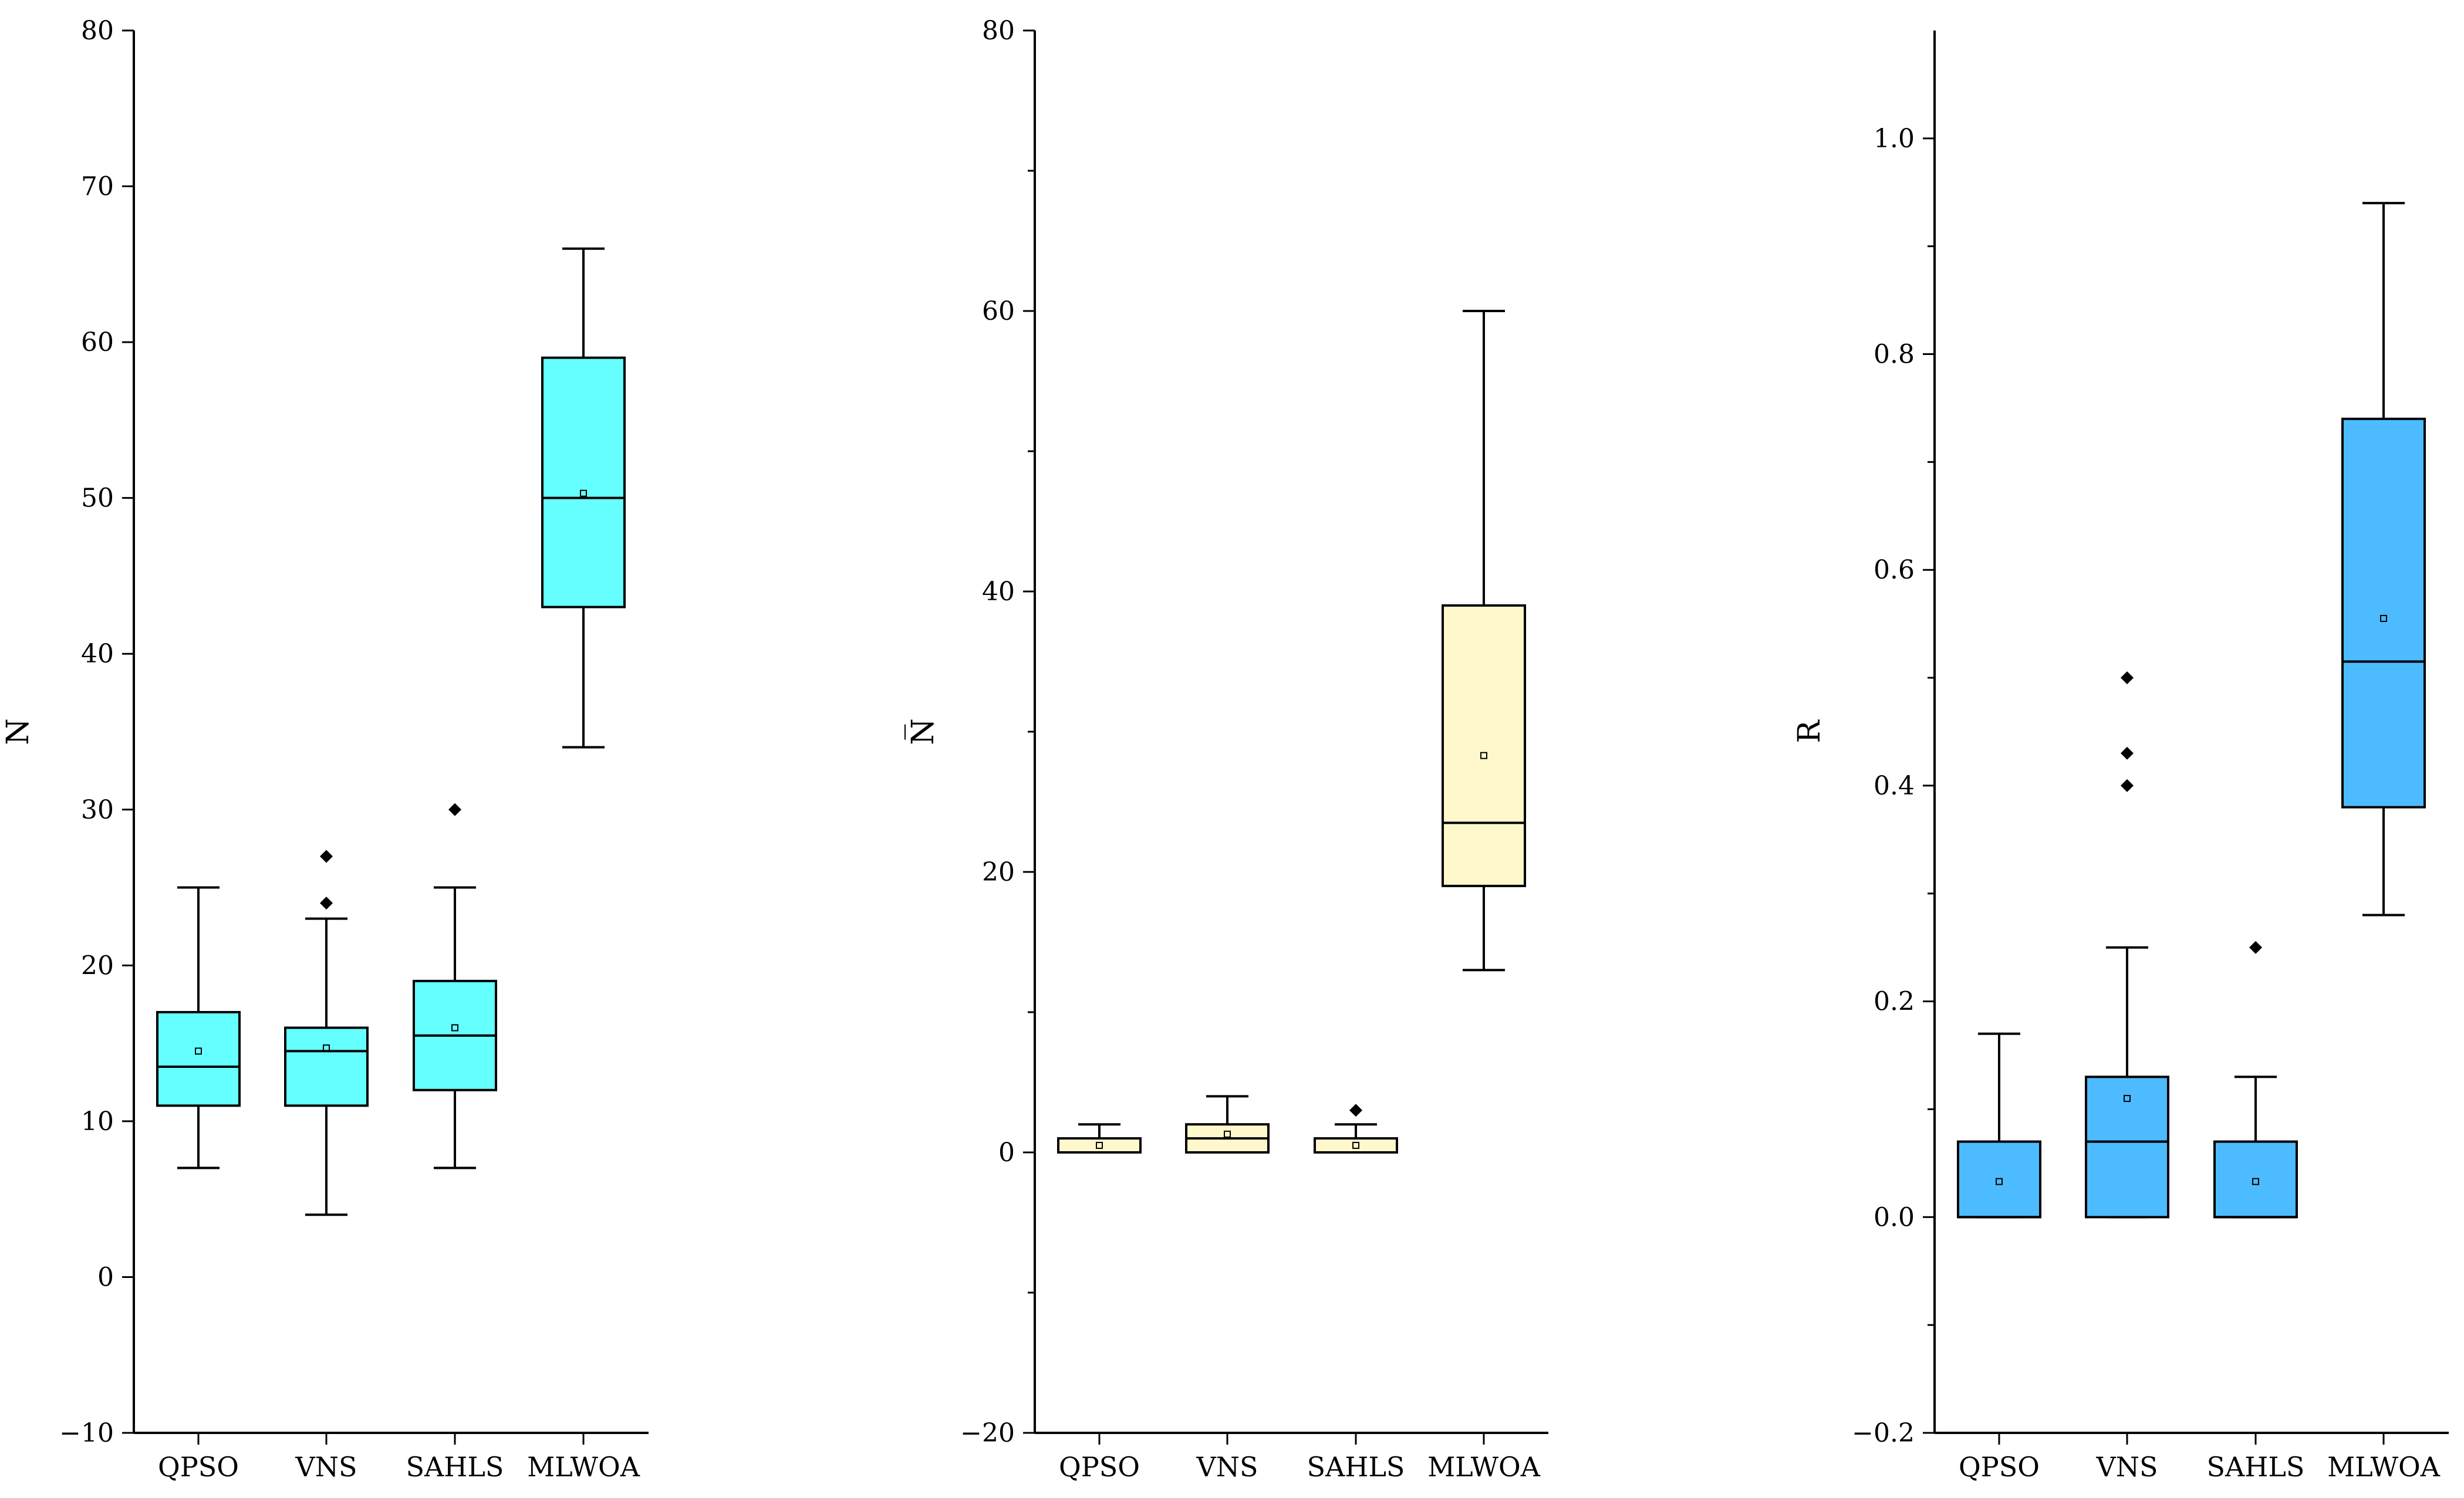 Image resolution: width=2464 pixels, height=1498 pixels. What do you see at coordinates (1894, 355) in the screenshot?
I see `y-tick-label: 0.8` at bounding box center [1894, 355].